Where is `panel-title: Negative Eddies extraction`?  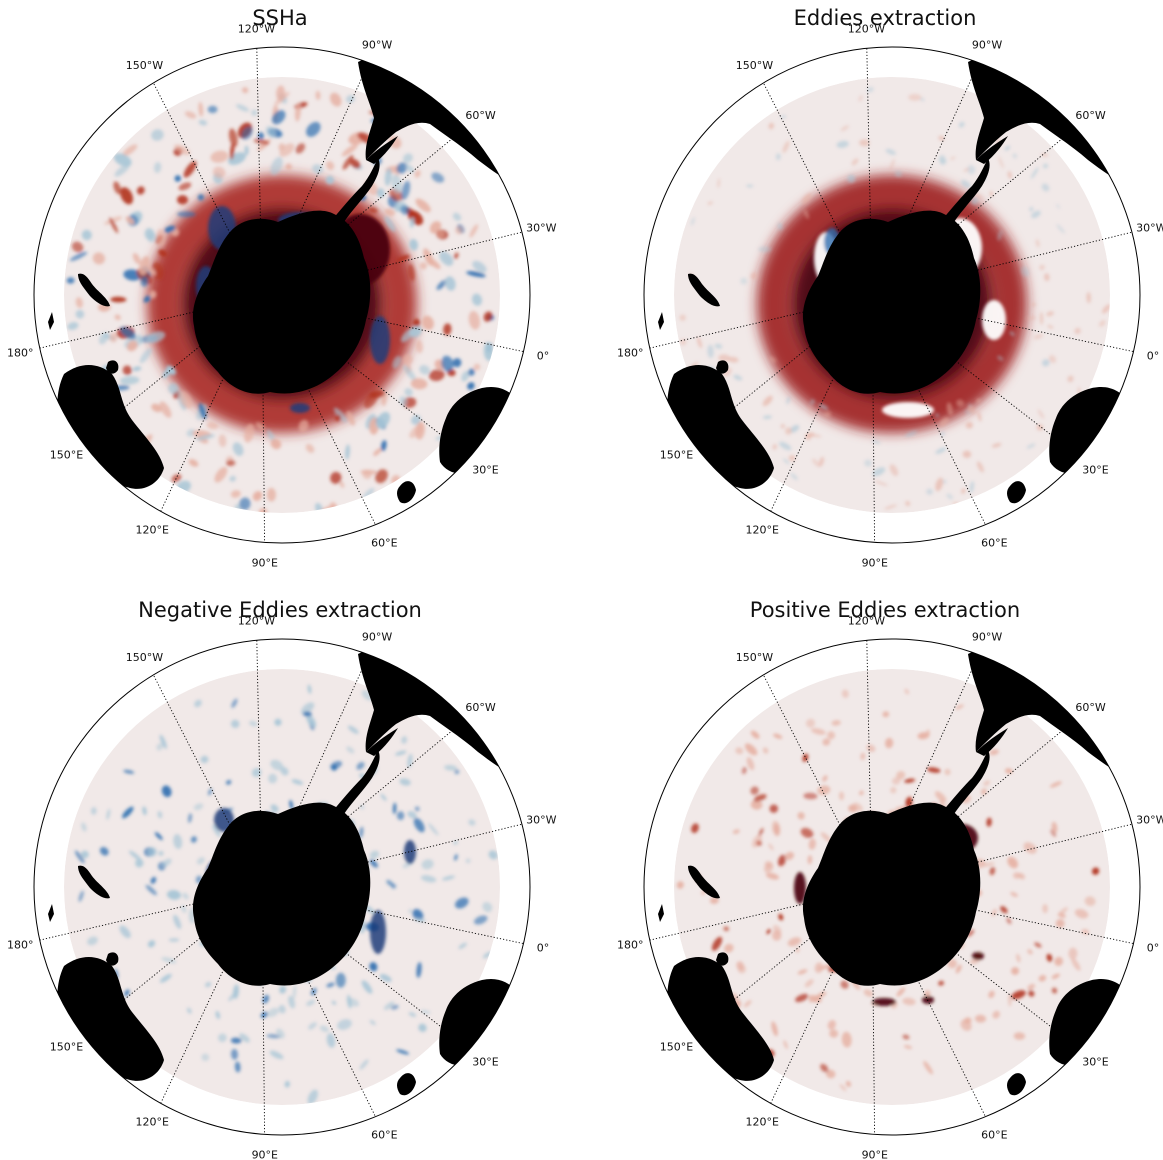 panel-title: Negative Eddies extraction is located at coordinates (280, 610).